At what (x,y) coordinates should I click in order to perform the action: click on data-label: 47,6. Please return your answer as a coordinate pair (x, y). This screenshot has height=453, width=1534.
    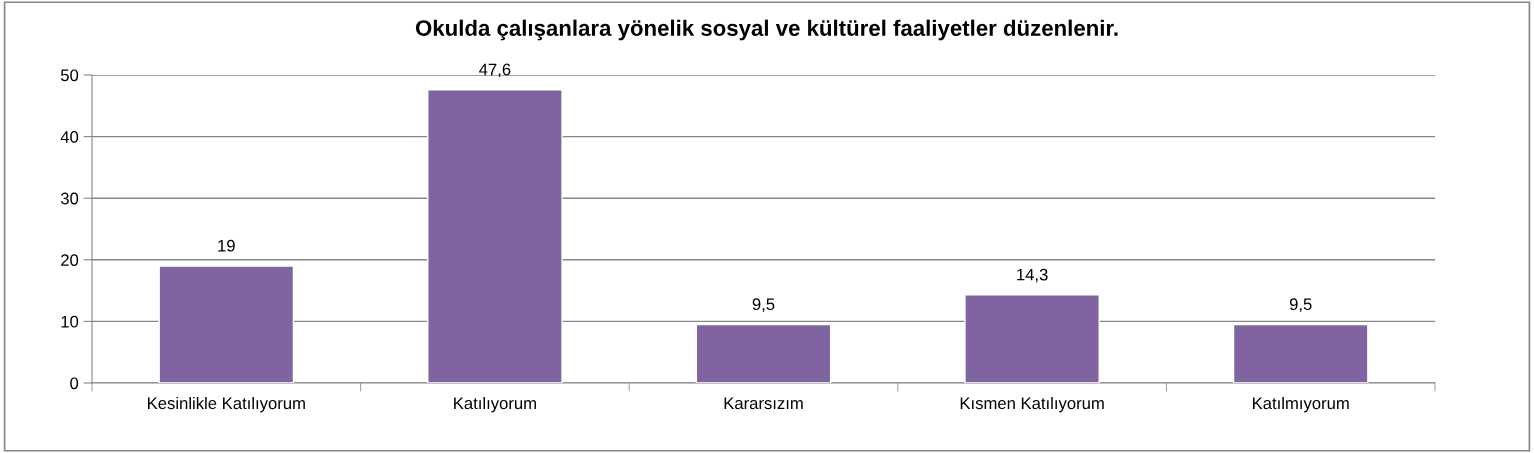
    Looking at the image, I should click on (495, 70).